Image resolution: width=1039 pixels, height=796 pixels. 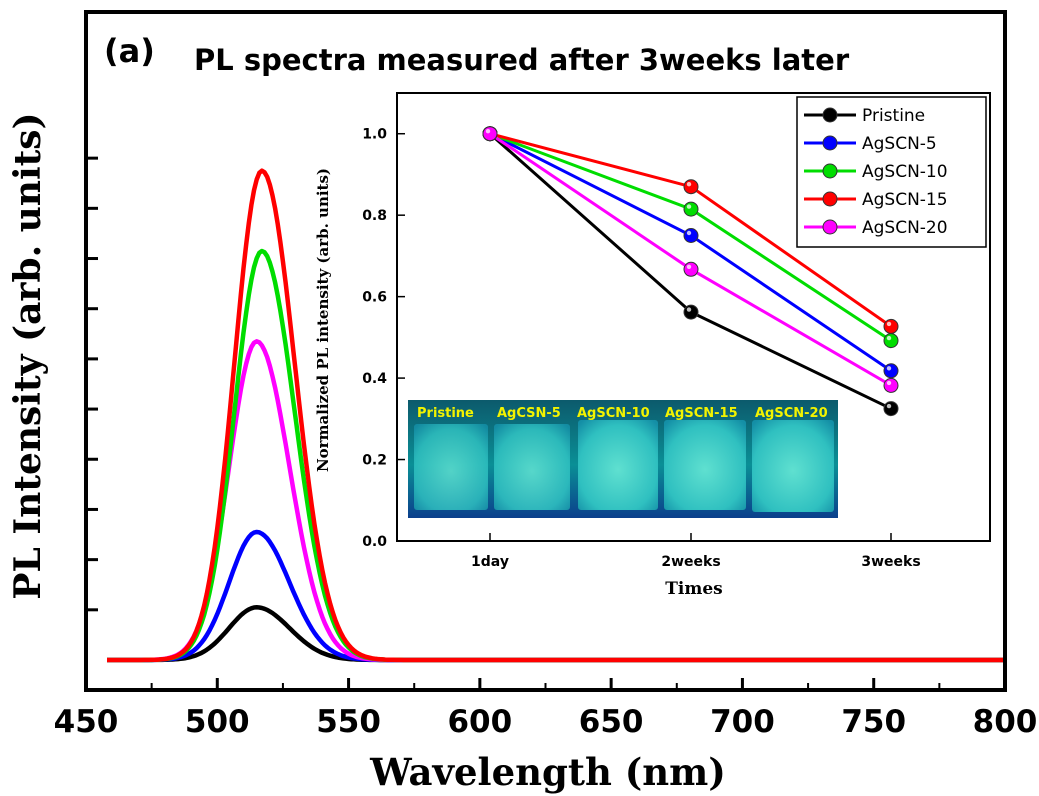 I want to click on photo-label-1: Pristine, so click(x=445, y=413).